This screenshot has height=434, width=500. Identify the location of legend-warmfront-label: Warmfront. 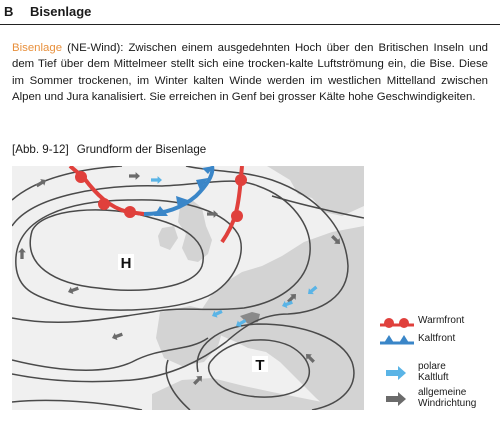
(441, 320).